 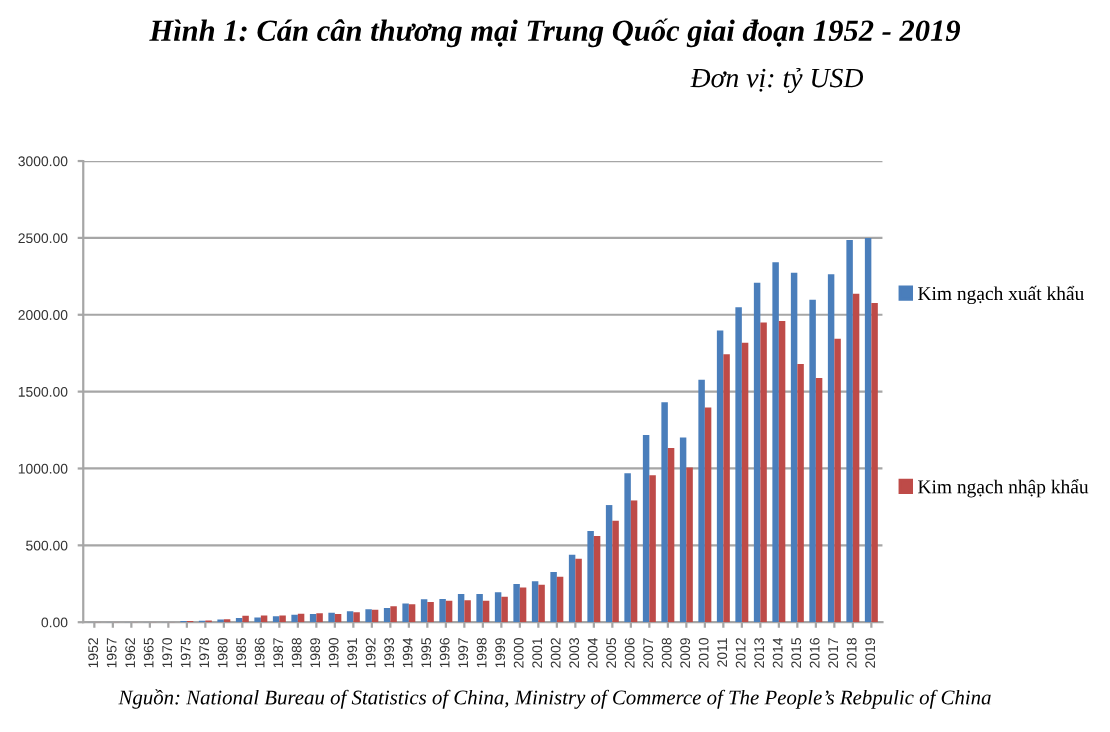 I want to click on chart-title: Hình 1: Cán cân thương mại Trung Quốc giai đoạn 1952 - 2019, so click(x=555, y=33).